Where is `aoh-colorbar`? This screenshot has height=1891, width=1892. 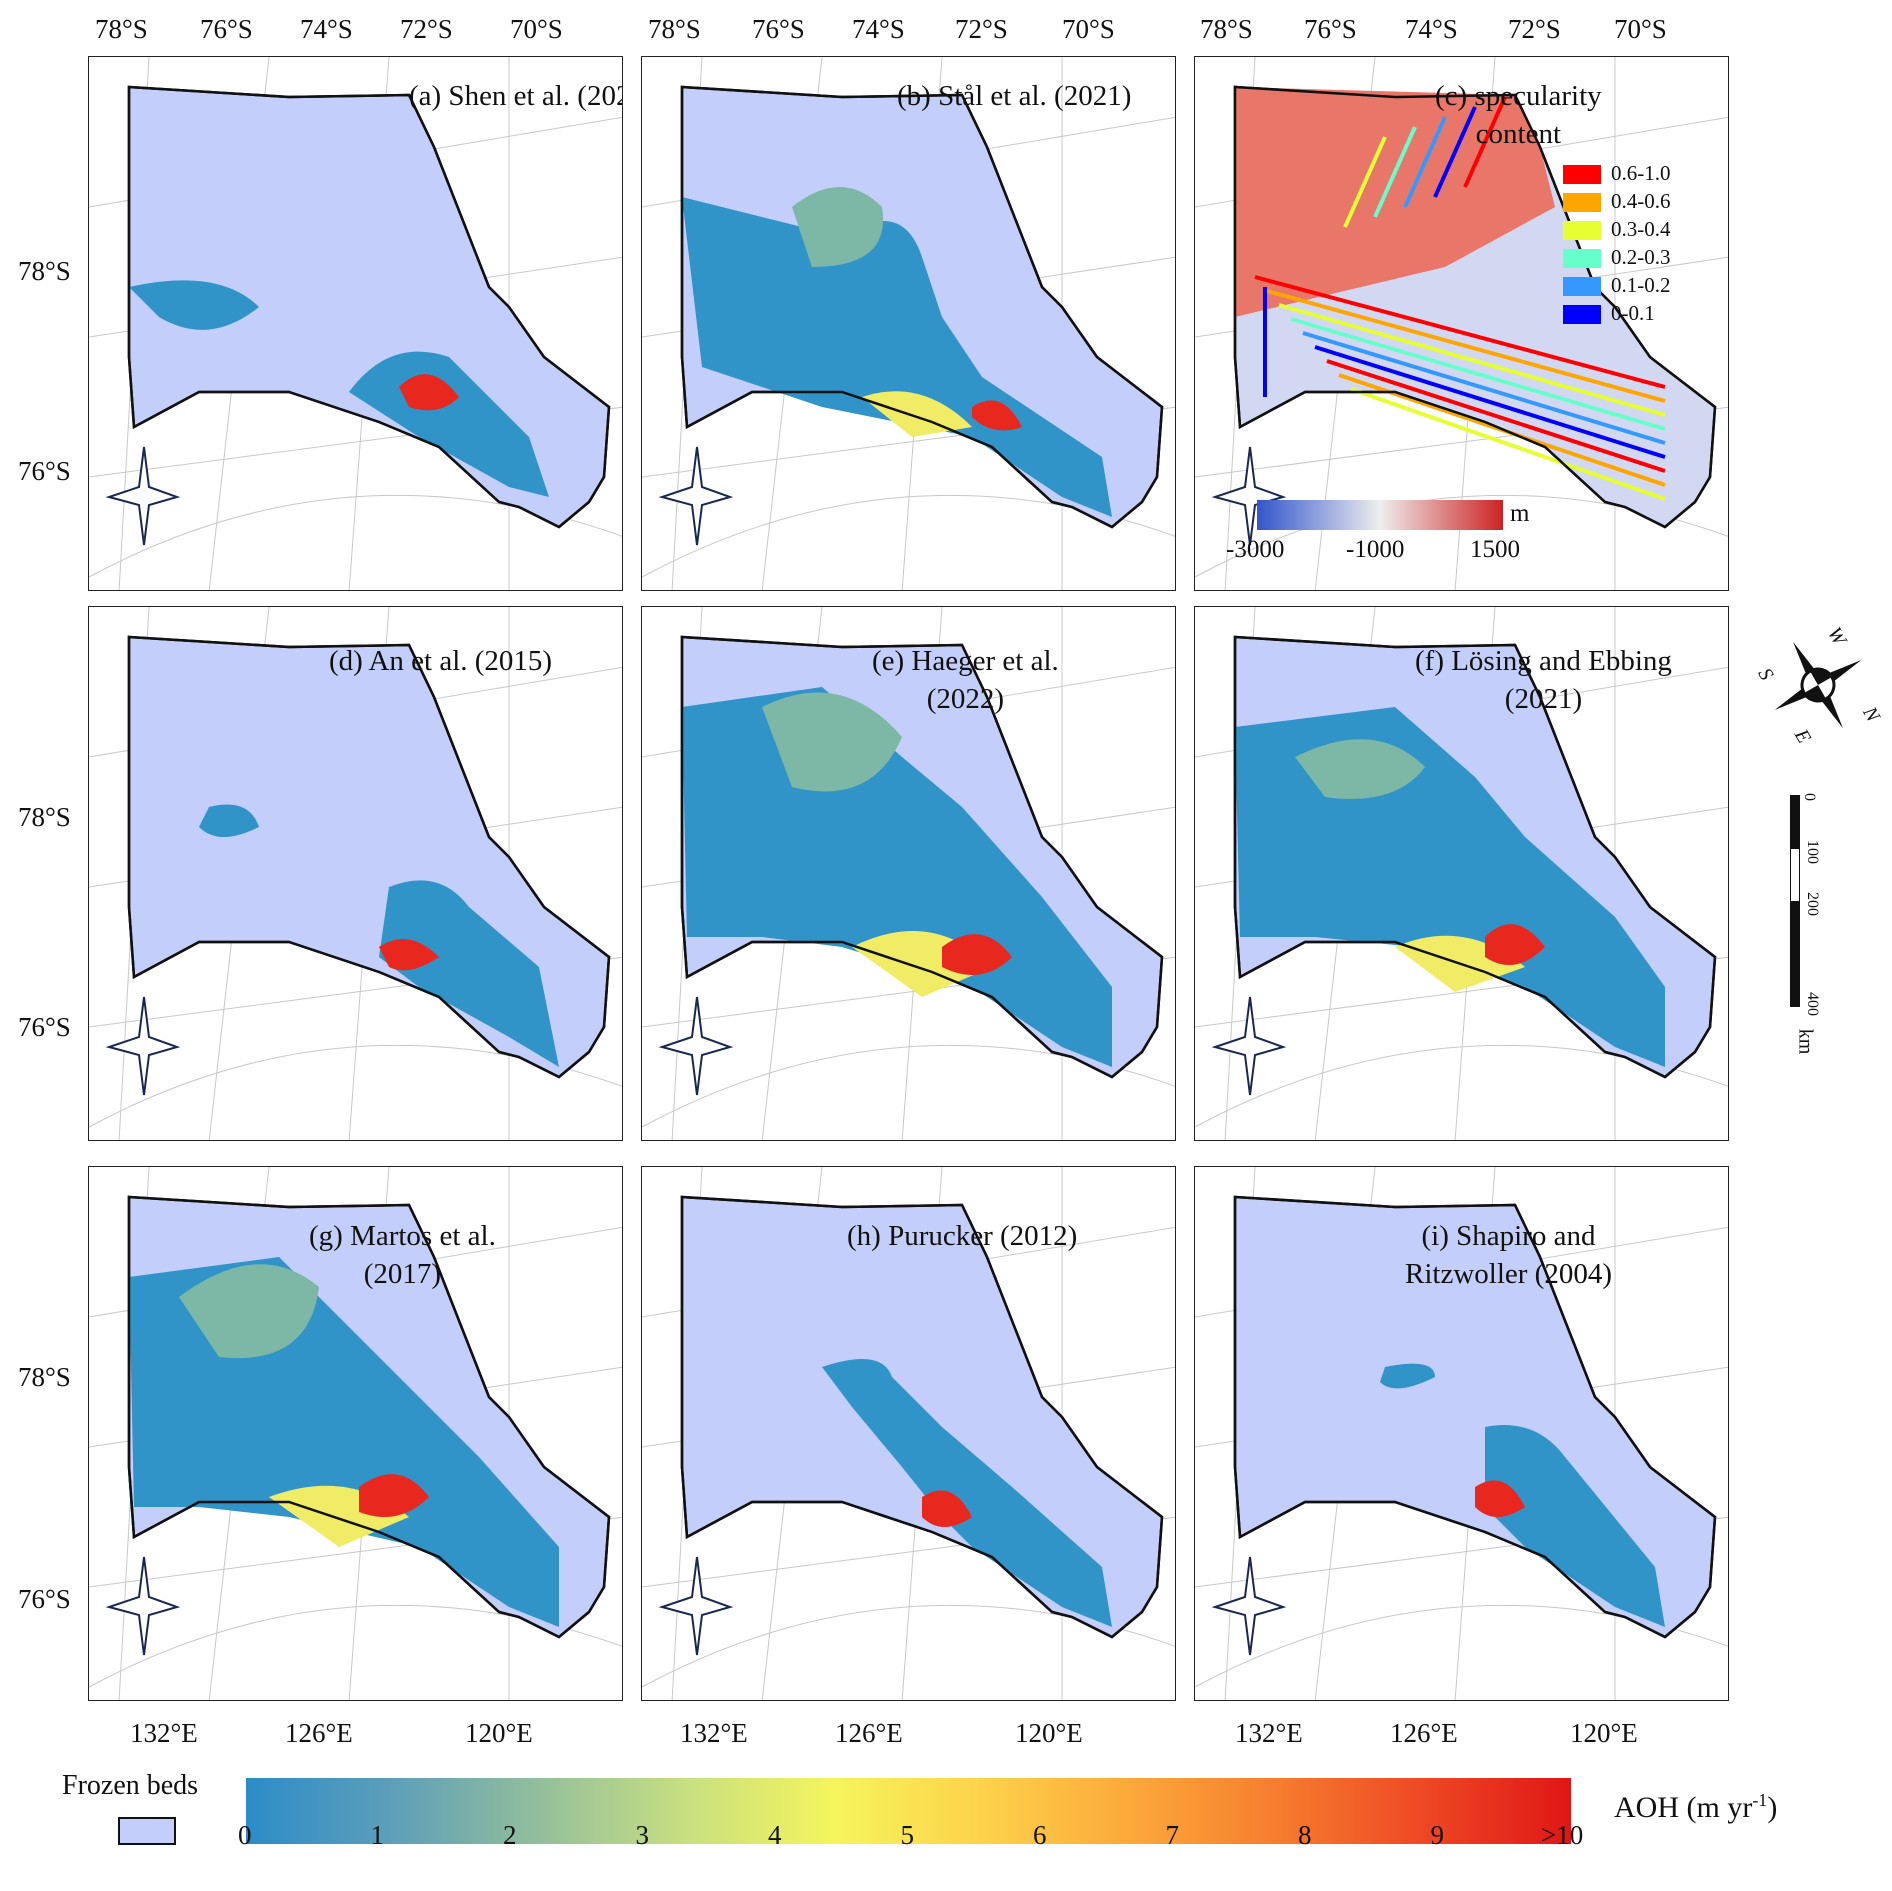 aoh-colorbar is located at coordinates (908, 1811).